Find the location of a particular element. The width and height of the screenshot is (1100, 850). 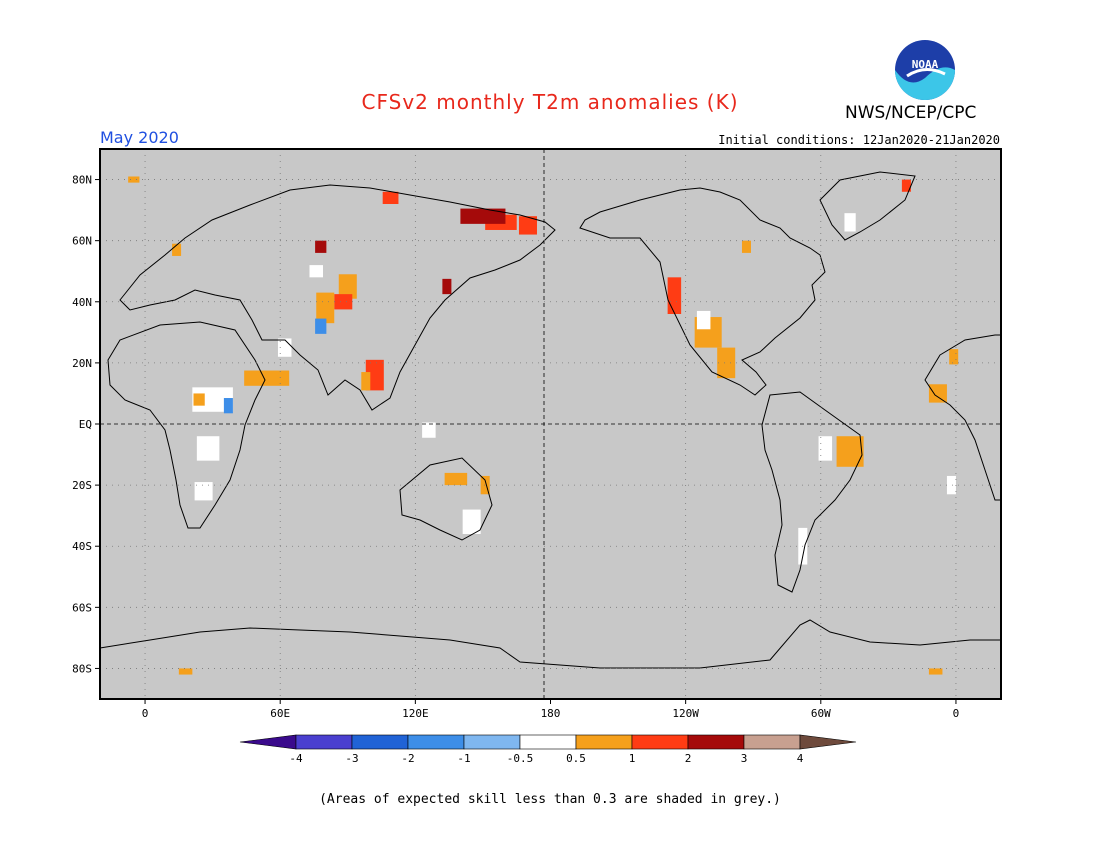

coast-eurasia is located at coordinates (337, 297).